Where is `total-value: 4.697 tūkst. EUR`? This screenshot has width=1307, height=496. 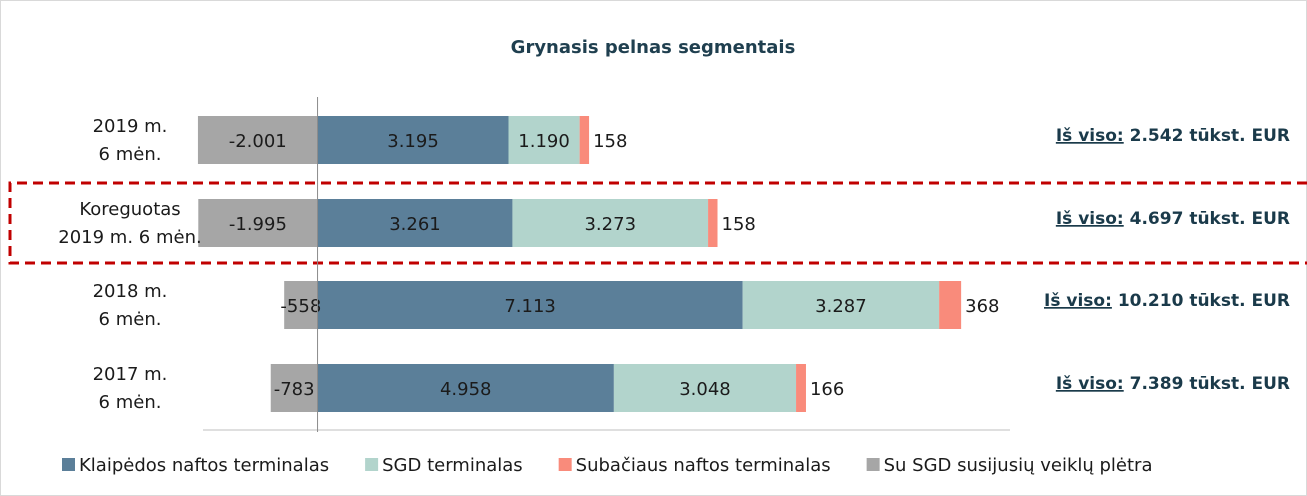
total-value: 4.697 tūkst. EUR is located at coordinates (1210, 219).